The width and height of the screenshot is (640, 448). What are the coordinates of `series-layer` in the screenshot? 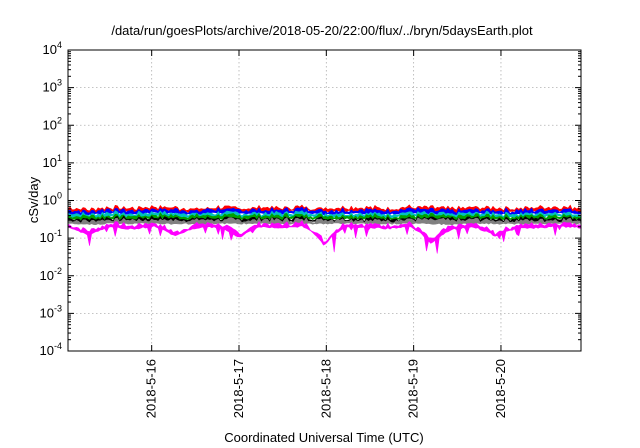 It's located at (324, 229).